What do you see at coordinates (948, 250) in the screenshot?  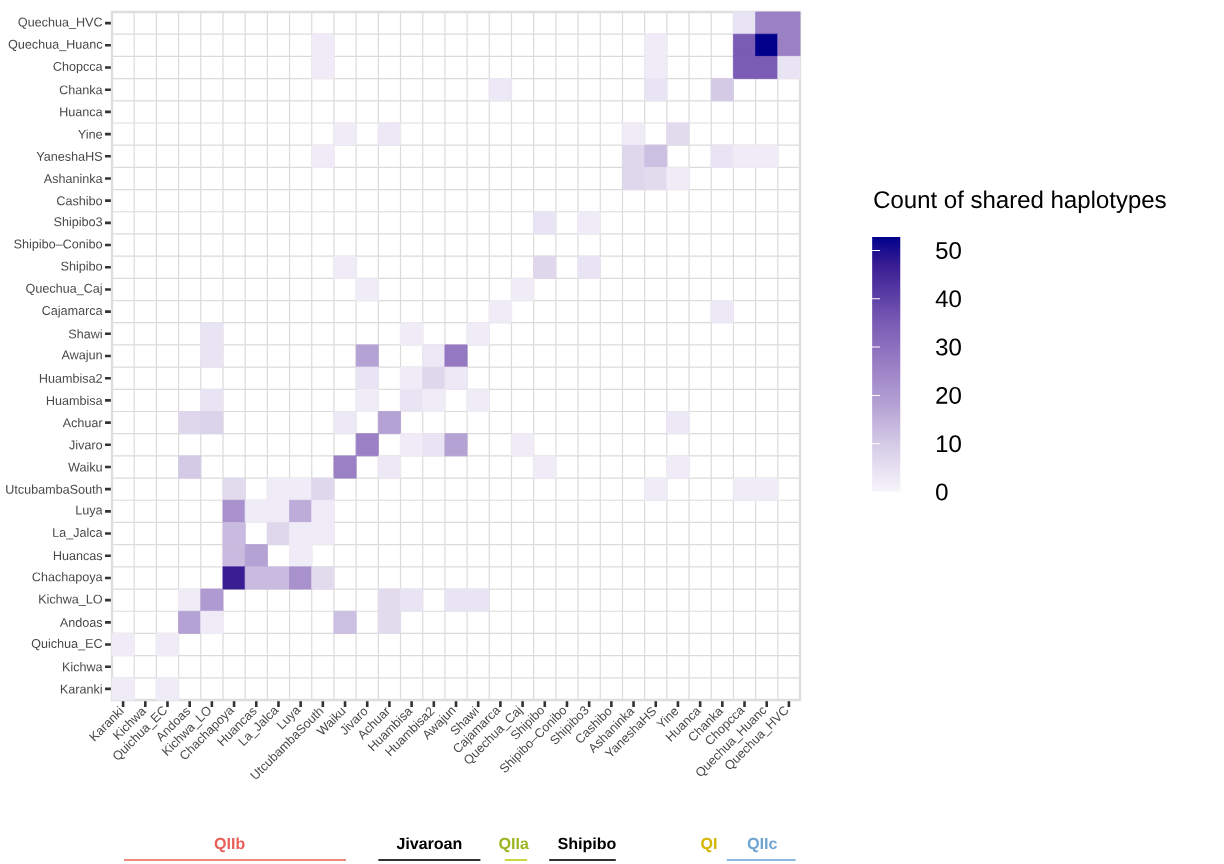 I see `color-bar-label: 50` at bounding box center [948, 250].